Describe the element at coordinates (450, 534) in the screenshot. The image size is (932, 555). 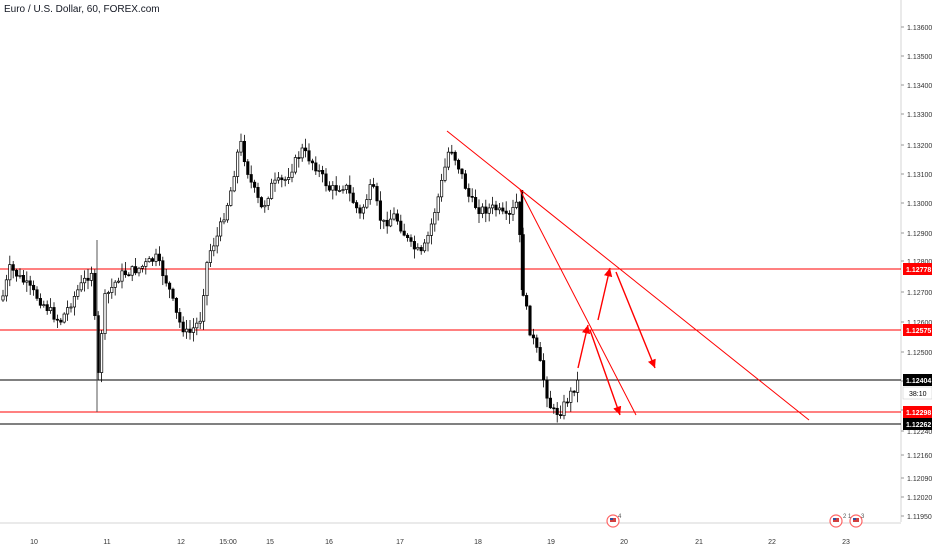
I see `time-axis: 10 11 12 15:00 15 16 17 18 19 20 21 22 23` at that location.